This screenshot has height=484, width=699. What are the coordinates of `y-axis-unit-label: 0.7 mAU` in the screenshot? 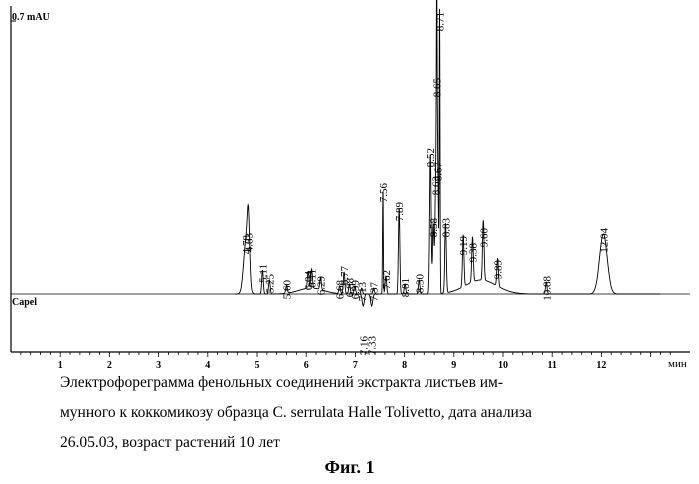 It's located at (31, 17).